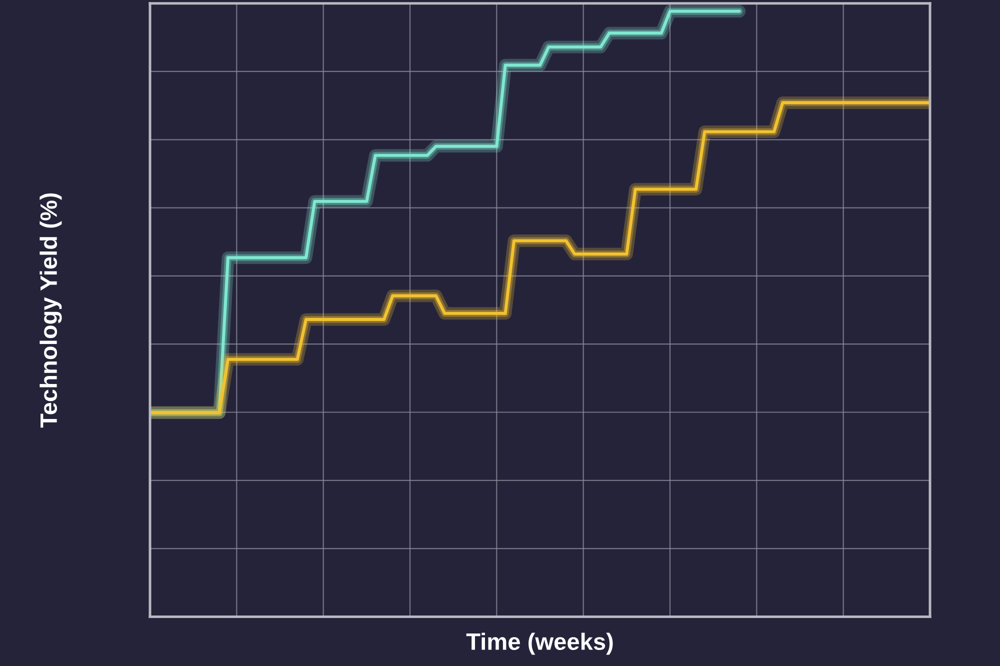 The height and width of the screenshot is (666, 1000). I want to click on y-axis-title: Technology Yield (%), so click(51, 310).